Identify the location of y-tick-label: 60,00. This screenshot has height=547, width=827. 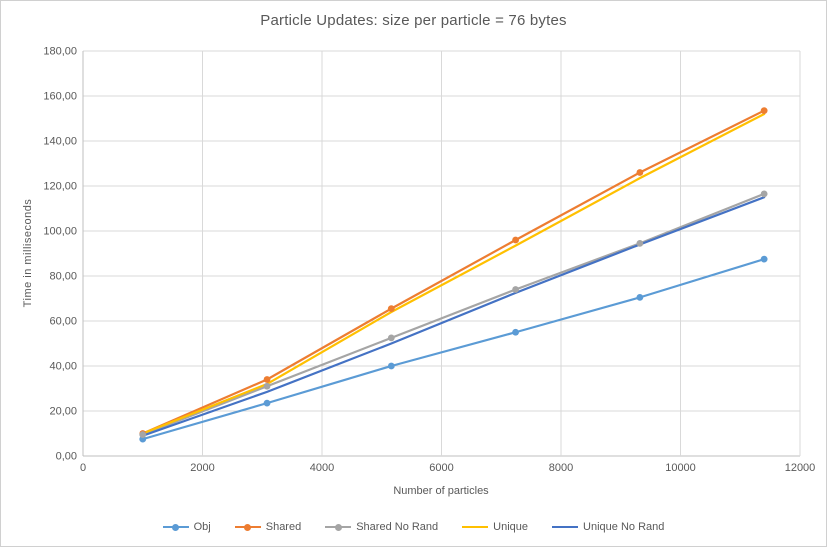
(63, 322).